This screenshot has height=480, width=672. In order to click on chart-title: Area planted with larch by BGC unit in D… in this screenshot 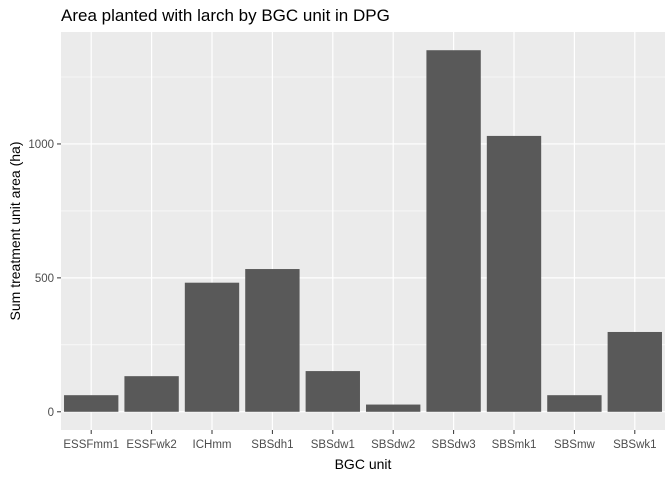, I will do `click(225, 15)`.